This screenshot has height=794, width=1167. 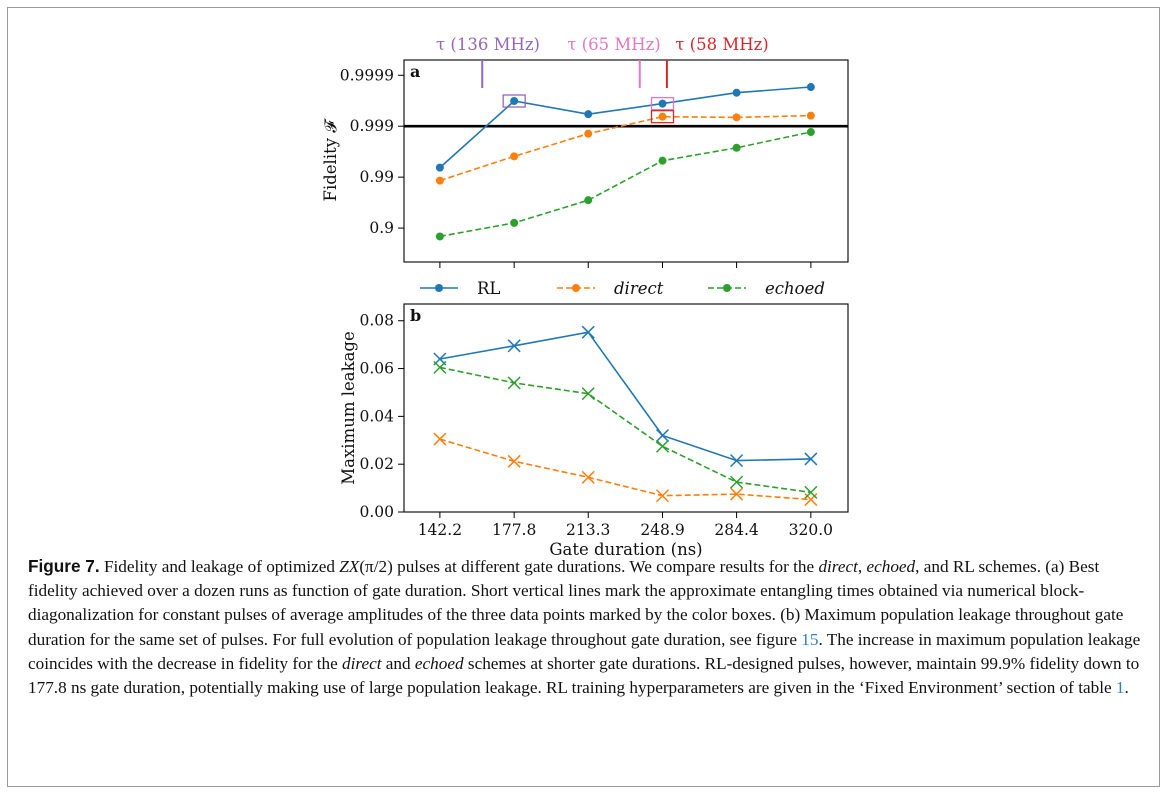 What do you see at coordinates (625, 549) in the screenshot?
I see `panel-b-x-axis-label: Gate duration (ns)` at bounding box center [625, 549].